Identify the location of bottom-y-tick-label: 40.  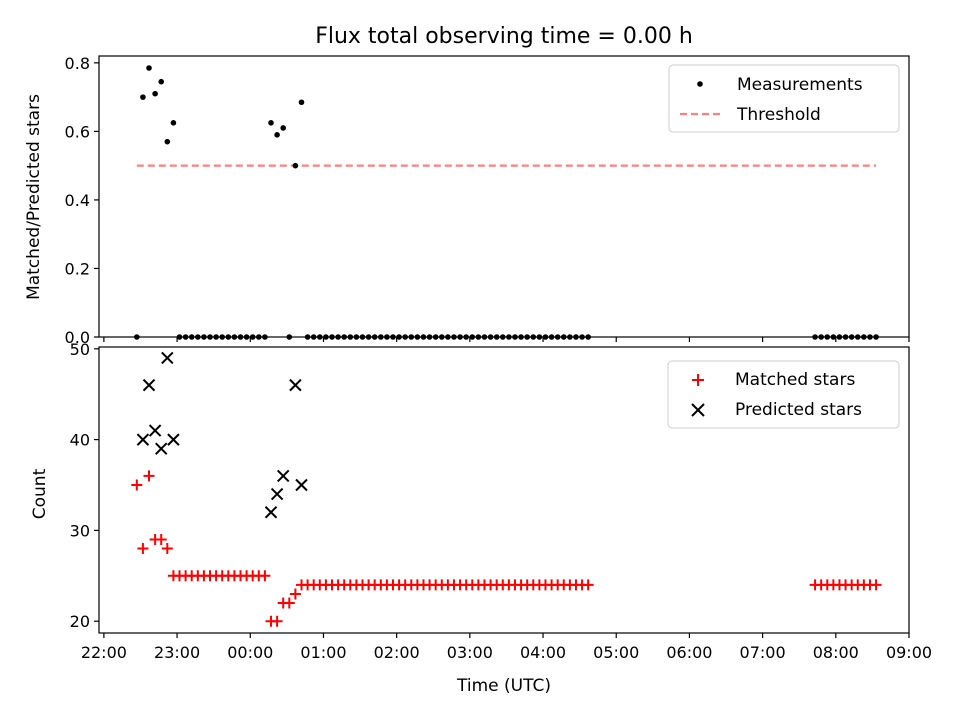
(80, 440).